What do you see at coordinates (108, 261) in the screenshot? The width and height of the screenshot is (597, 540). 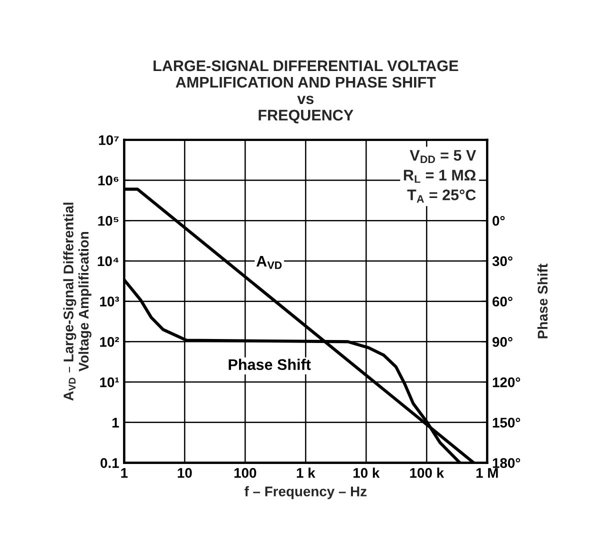 I see `y-tick-label: 10⁴` at bounding box center [108, 261].